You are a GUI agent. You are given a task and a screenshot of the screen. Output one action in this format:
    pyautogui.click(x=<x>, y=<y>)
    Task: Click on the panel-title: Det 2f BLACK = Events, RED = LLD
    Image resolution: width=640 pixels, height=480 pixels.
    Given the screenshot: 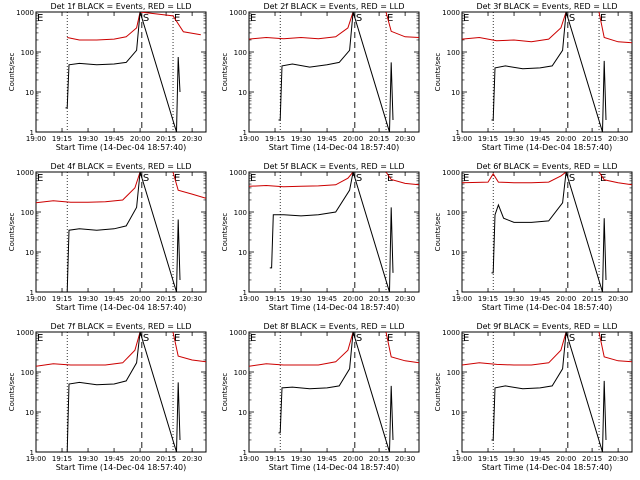 What is the action you would take?
    pyautogui.click(x=333, y=6)
    